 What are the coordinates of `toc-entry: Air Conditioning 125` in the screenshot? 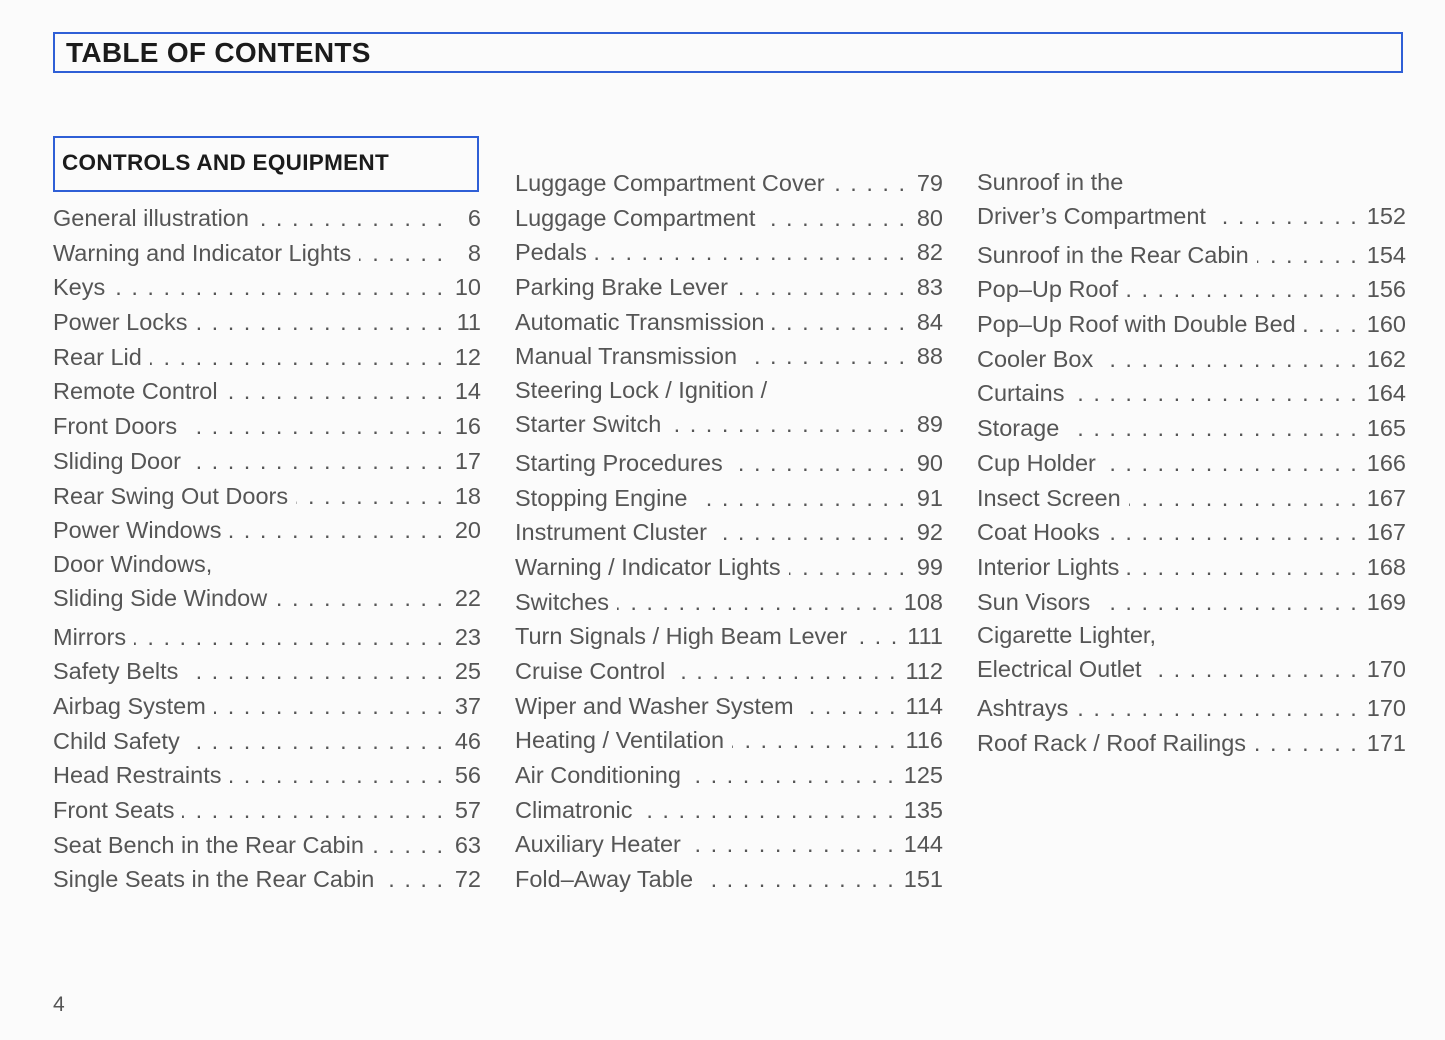 It's located at (729, 775).